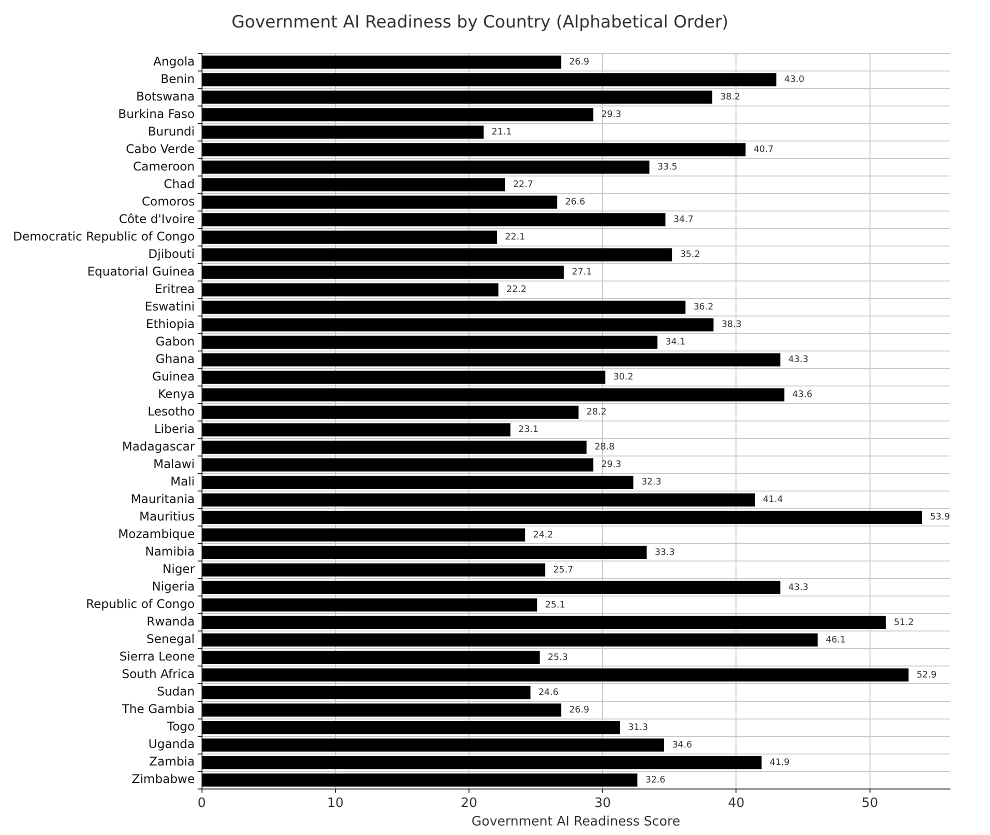 The height and width of the screenshot is (835, 990). What do you see at coordinates (175, 341) in the screenshot?
I see `y-tick-label: Gabon` at bounding box center [175, 341].